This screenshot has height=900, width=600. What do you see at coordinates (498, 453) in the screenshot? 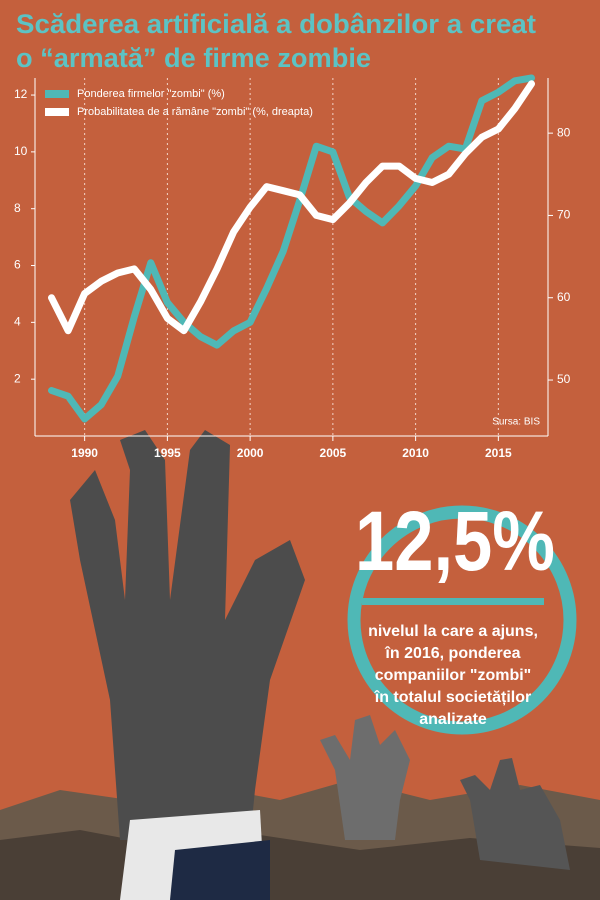
I see `x-tick-label: 2015` at bounding box center [498, 453].